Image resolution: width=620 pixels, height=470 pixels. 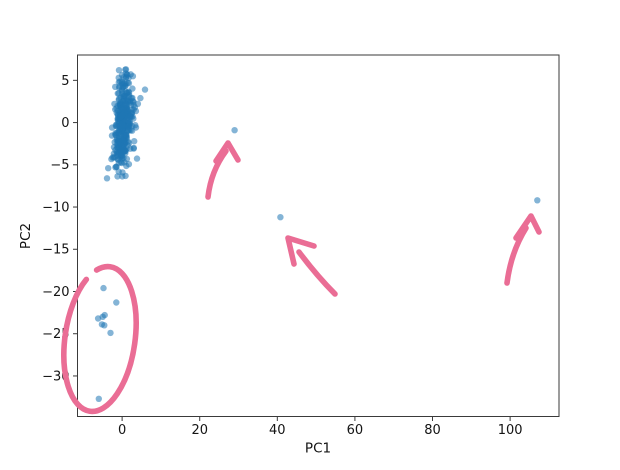 What do you see at coordinates (227, 152) in the screenshot?
I see `annotation-arrow-left-head` at bounding box center [227, 152].